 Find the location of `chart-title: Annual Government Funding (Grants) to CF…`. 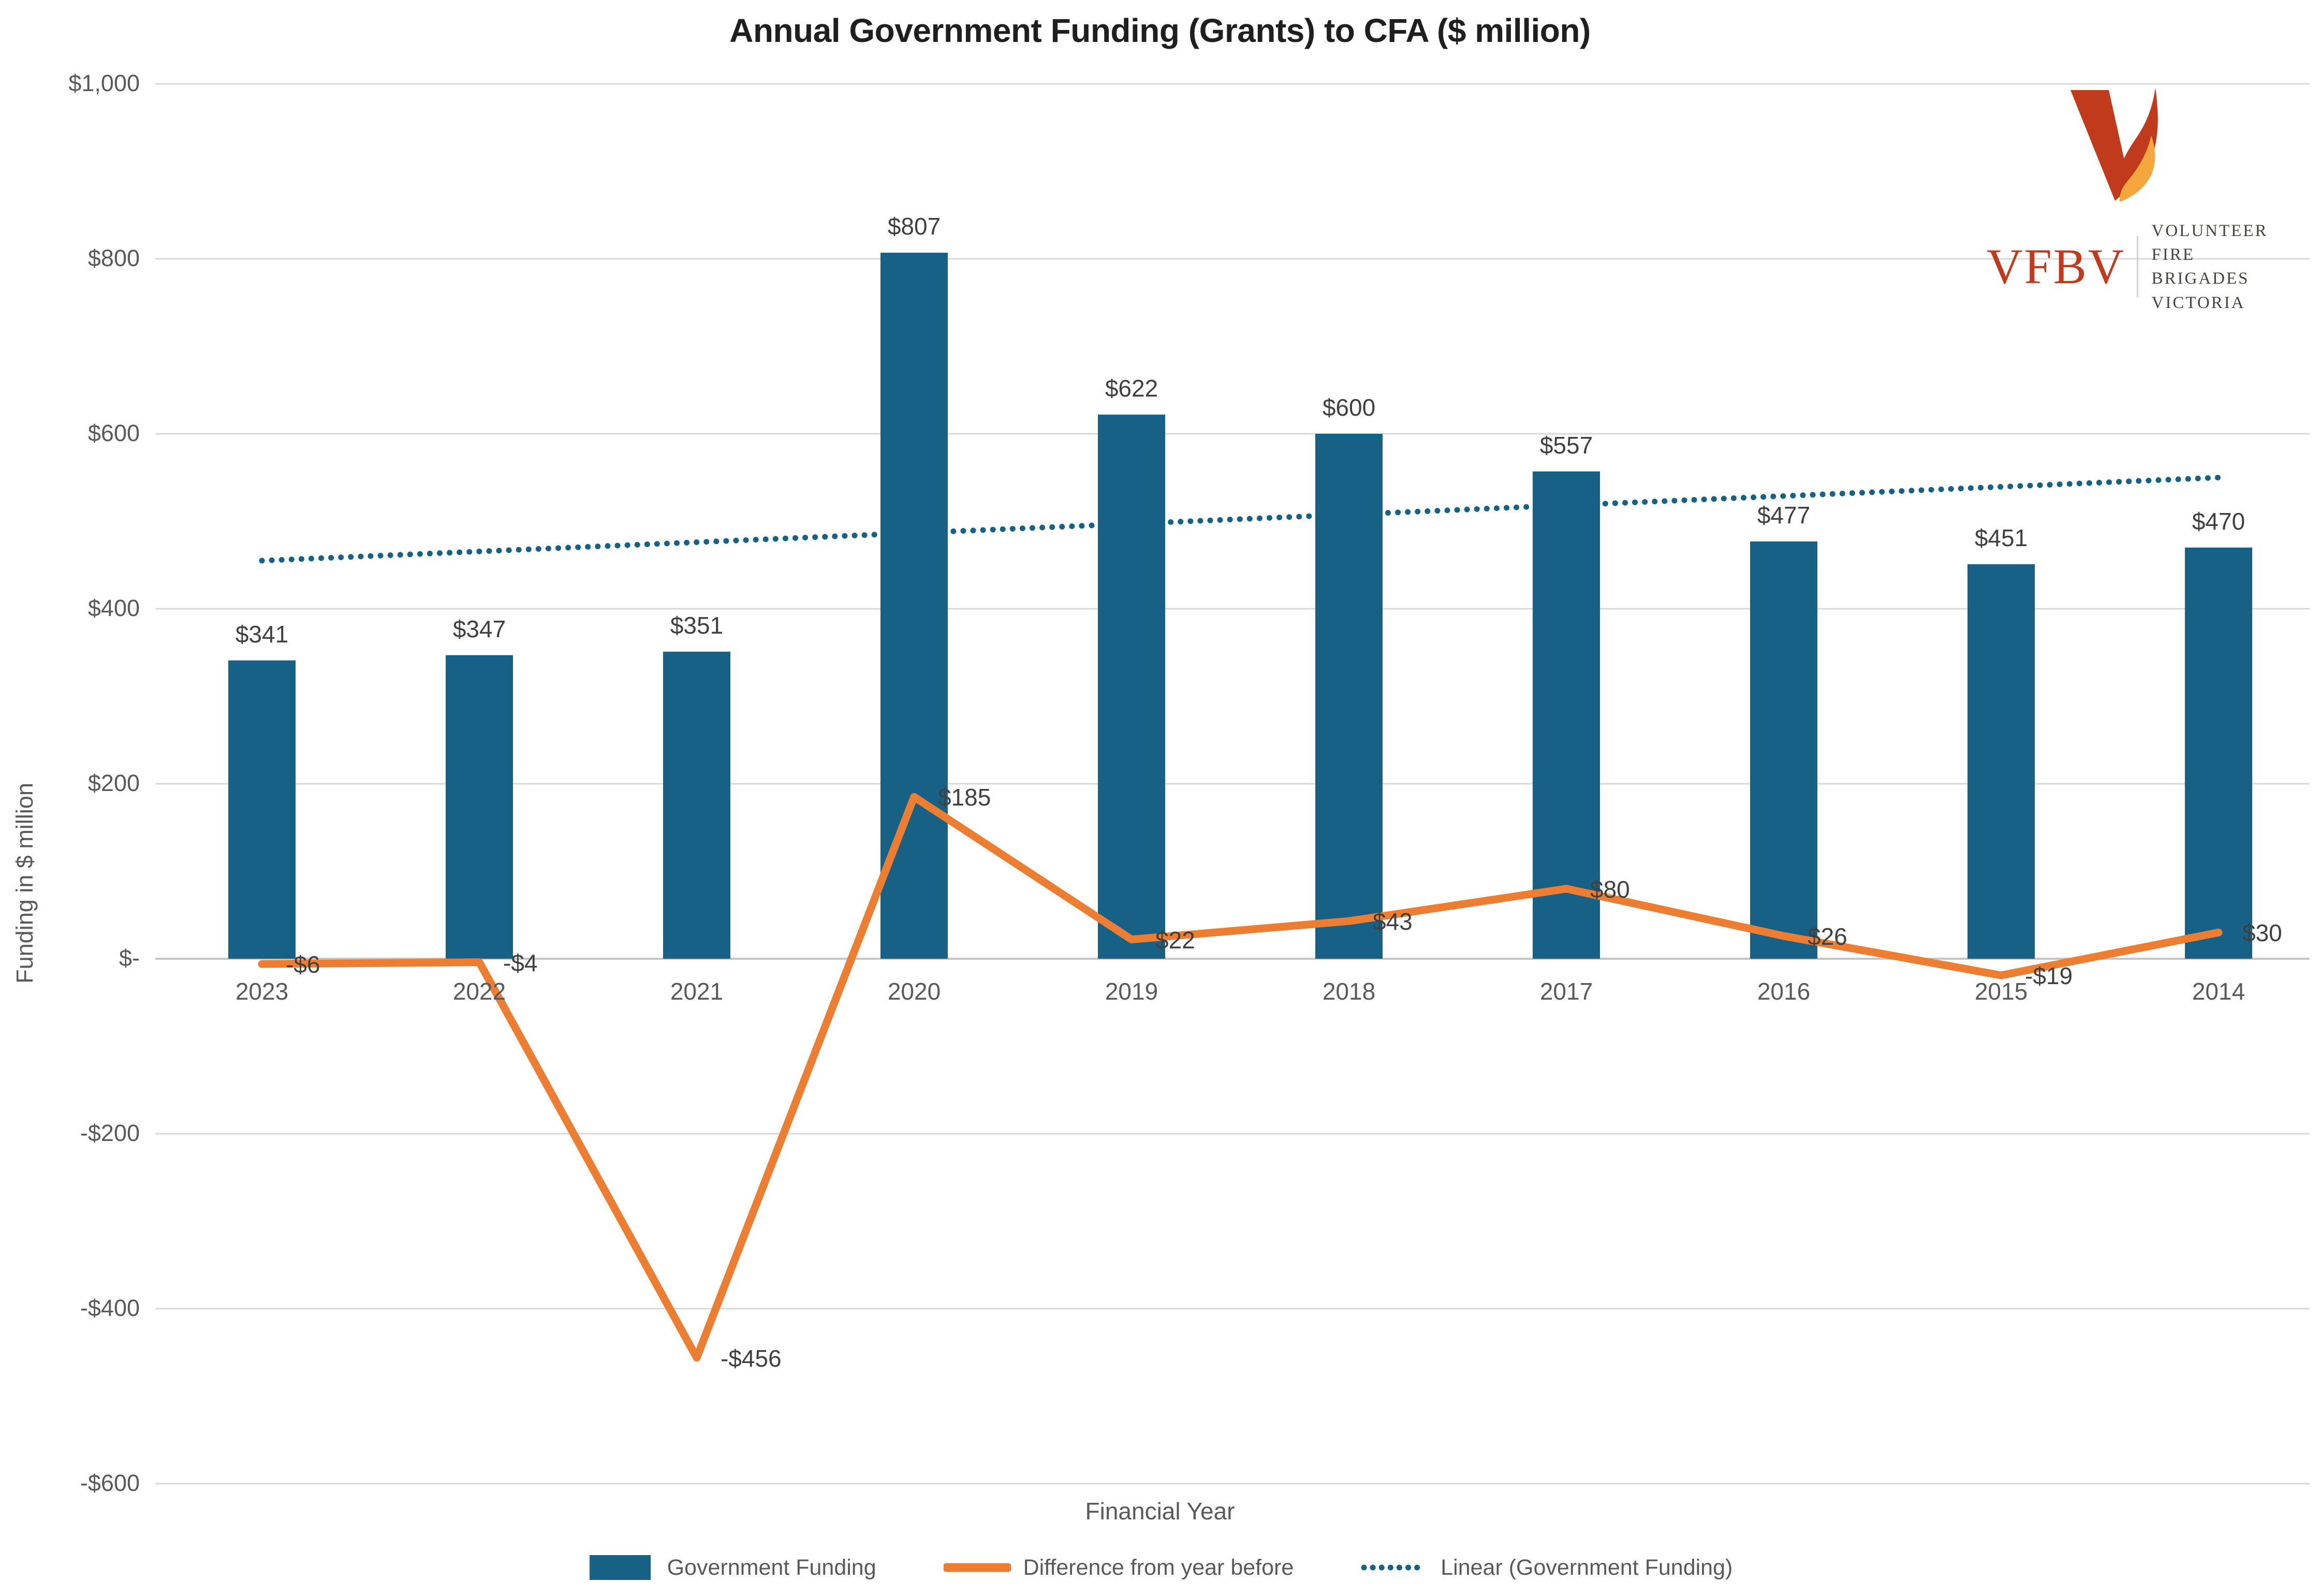

chart-title: Annual Government Funding (Grants) to CF… is located at coordinates (1160, 30).